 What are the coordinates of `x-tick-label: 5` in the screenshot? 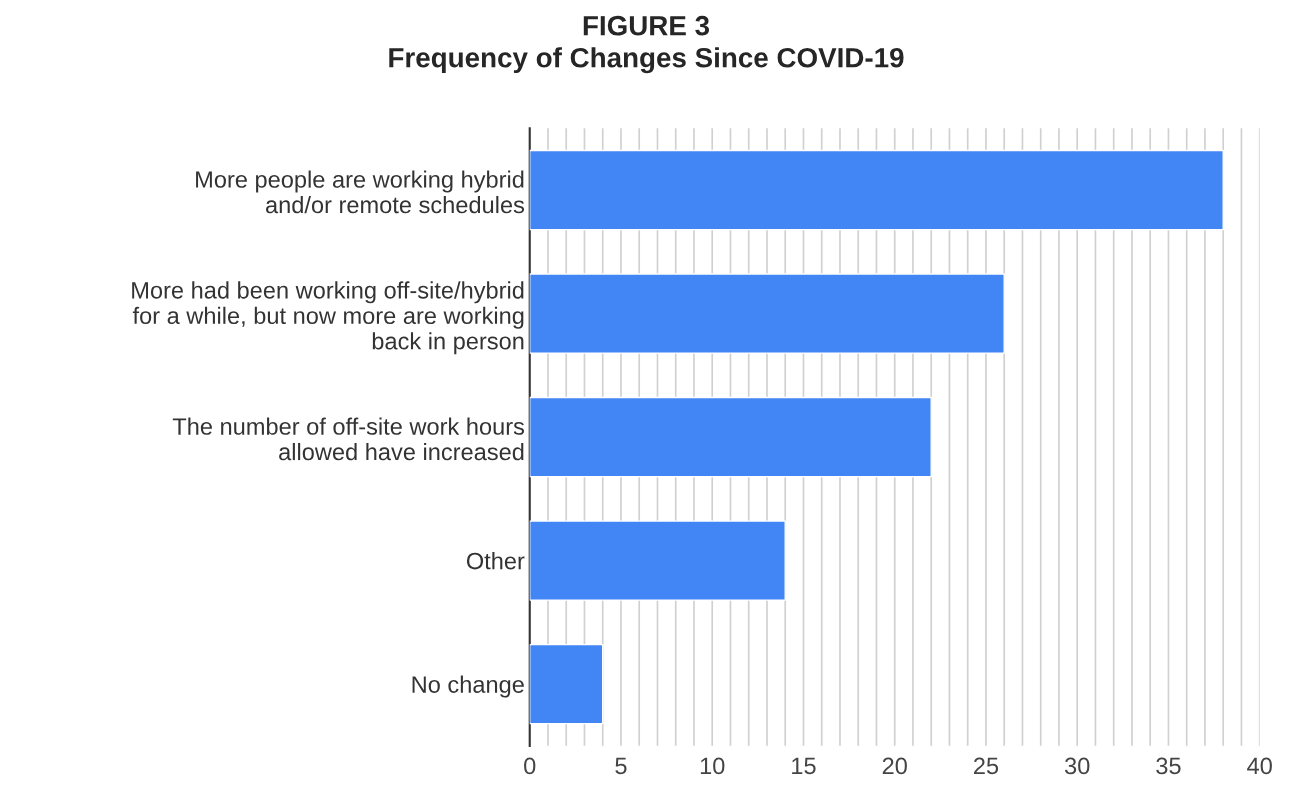 It's located at (621, 766).